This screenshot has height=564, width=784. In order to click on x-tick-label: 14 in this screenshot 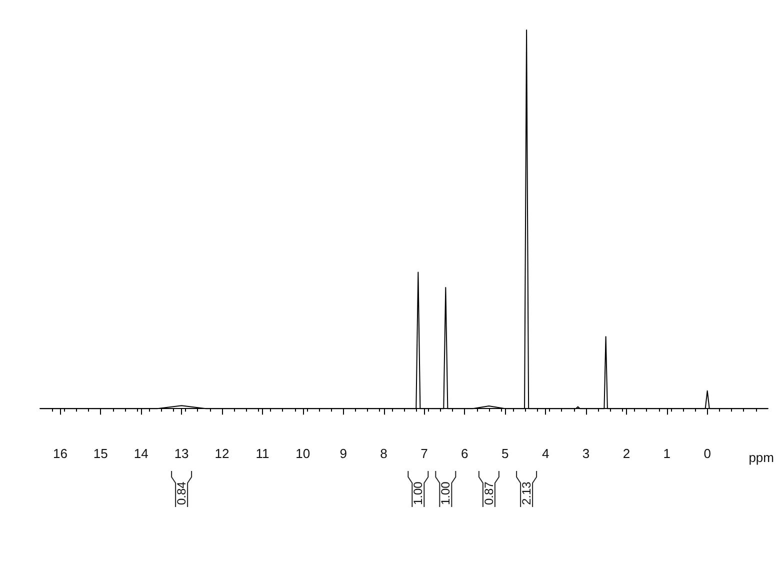, I will do `click(141, 453)`.